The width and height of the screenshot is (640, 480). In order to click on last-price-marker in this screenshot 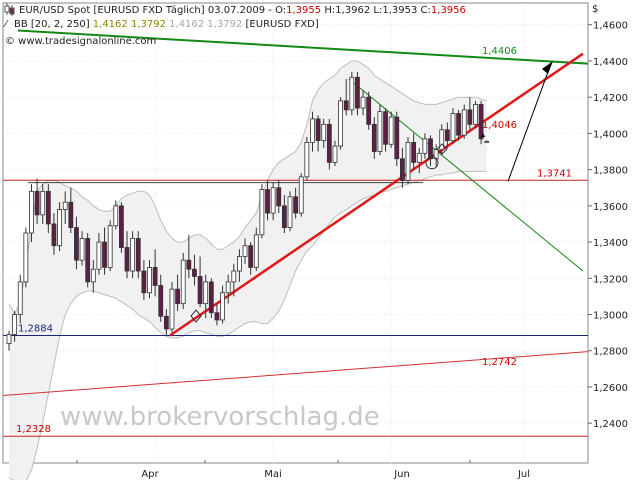, I will do `click(483, 135)`.